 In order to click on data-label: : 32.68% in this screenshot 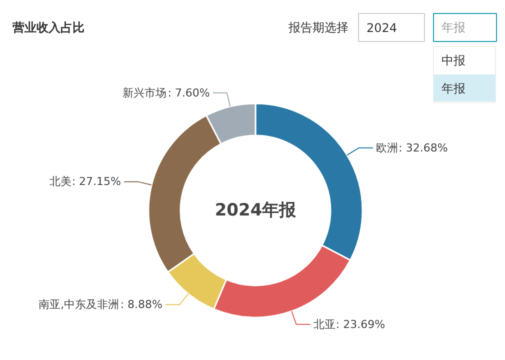, I will do `click(423, 147)`.